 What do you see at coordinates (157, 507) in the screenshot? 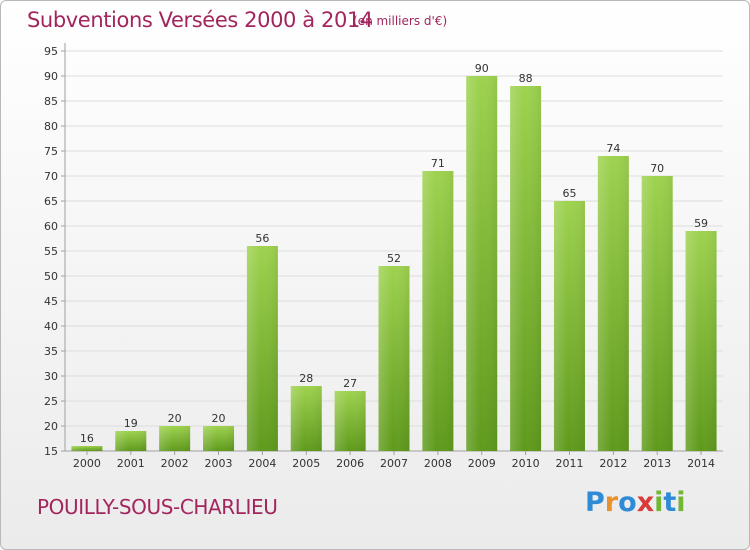
I see `commune-name: POUILLY-SOUS-CHARLIEU` at bounding box center [157, 507].